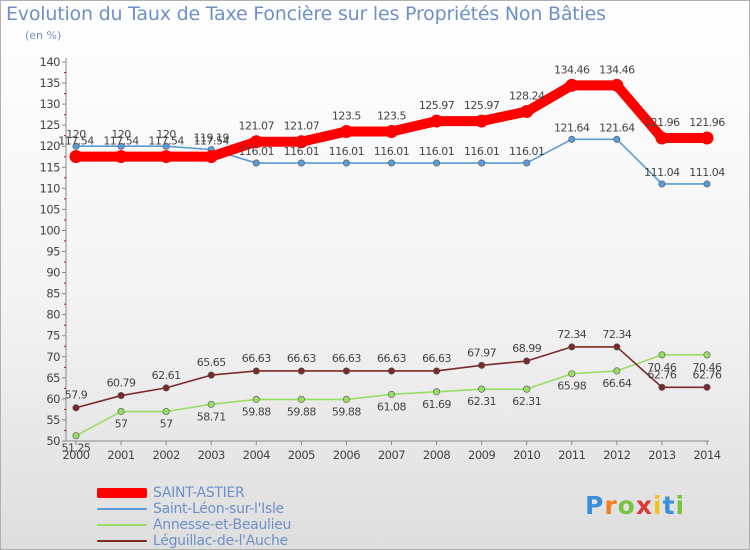 This screenshot has width=750, height=550. I want to click on x-tick-label: 2005, so click(301, 455).